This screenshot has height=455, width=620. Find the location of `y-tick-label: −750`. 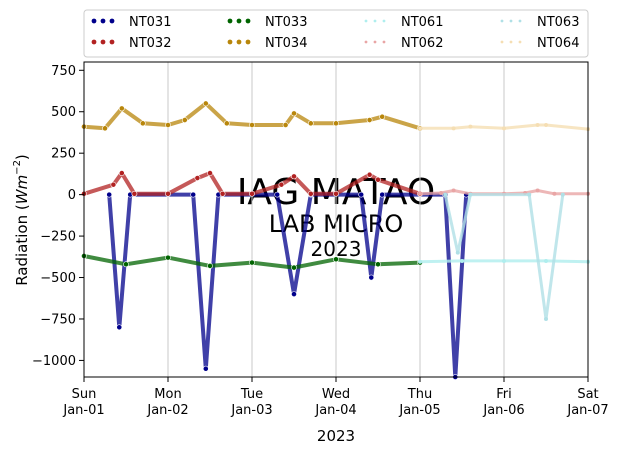

y-tick-label: −750 is located at coordinates (58, 319).